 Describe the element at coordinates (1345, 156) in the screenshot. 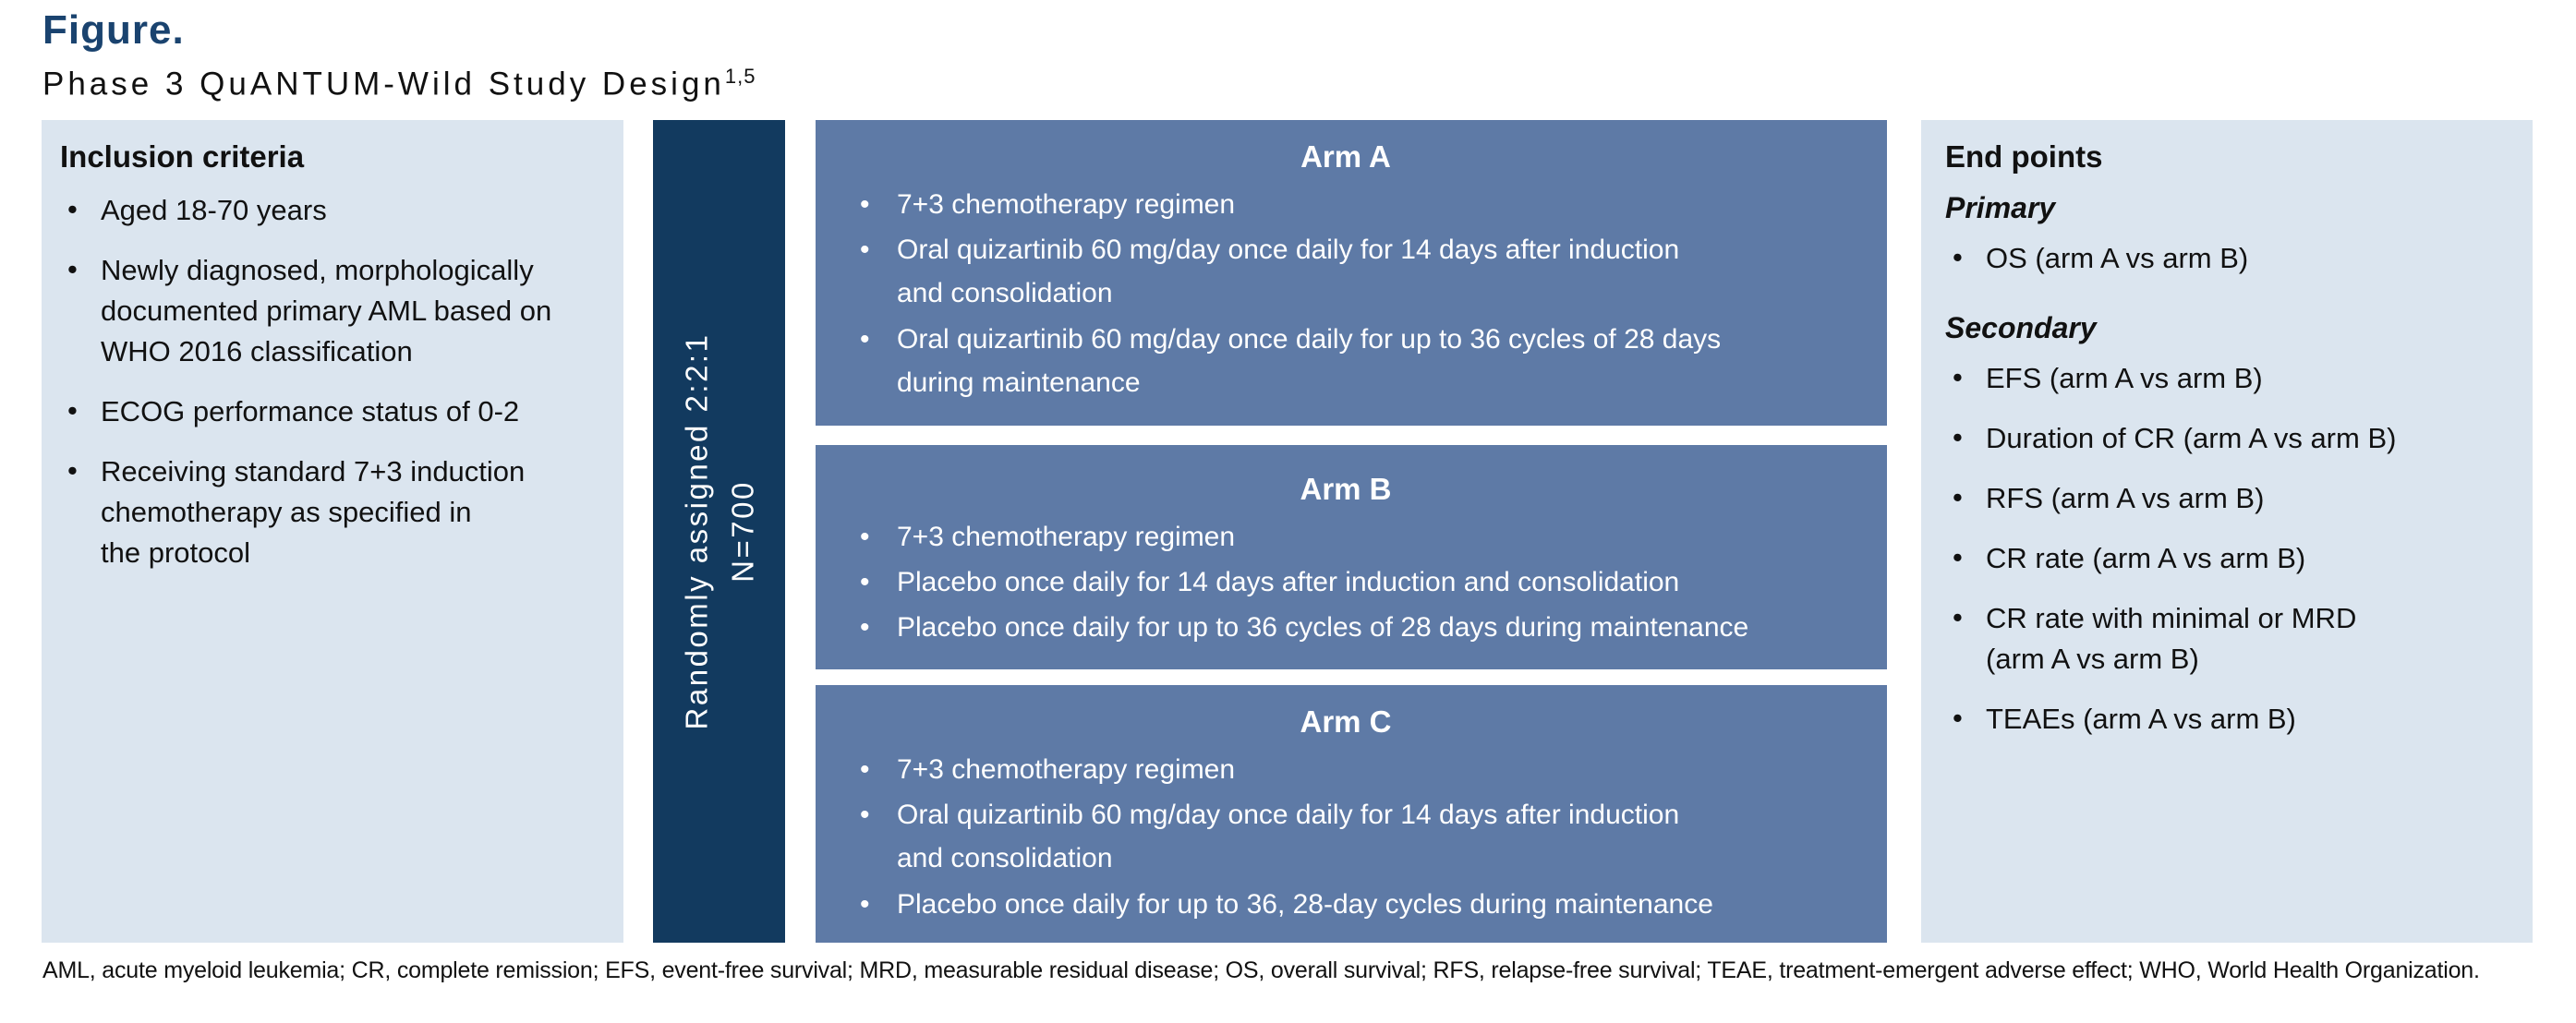

I see `arm-a-title: Arm A` at that location.